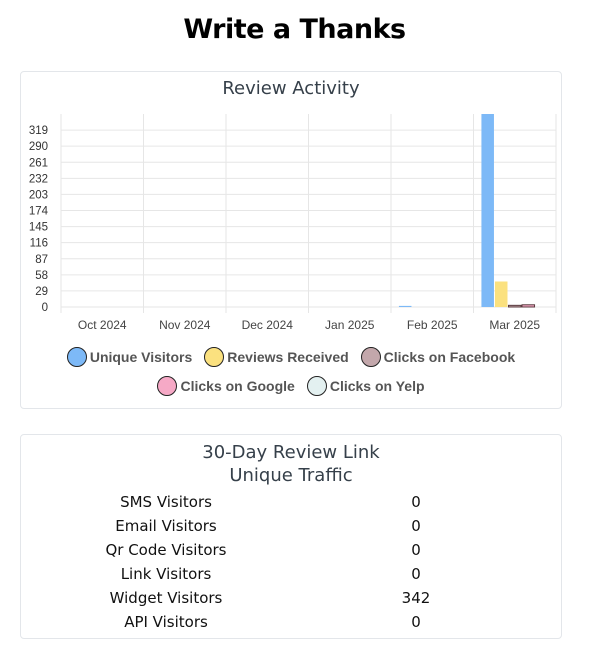 The image size is (589, 664). I want to click on traffic-row-api: API Visitors 0, so click(291, 622).